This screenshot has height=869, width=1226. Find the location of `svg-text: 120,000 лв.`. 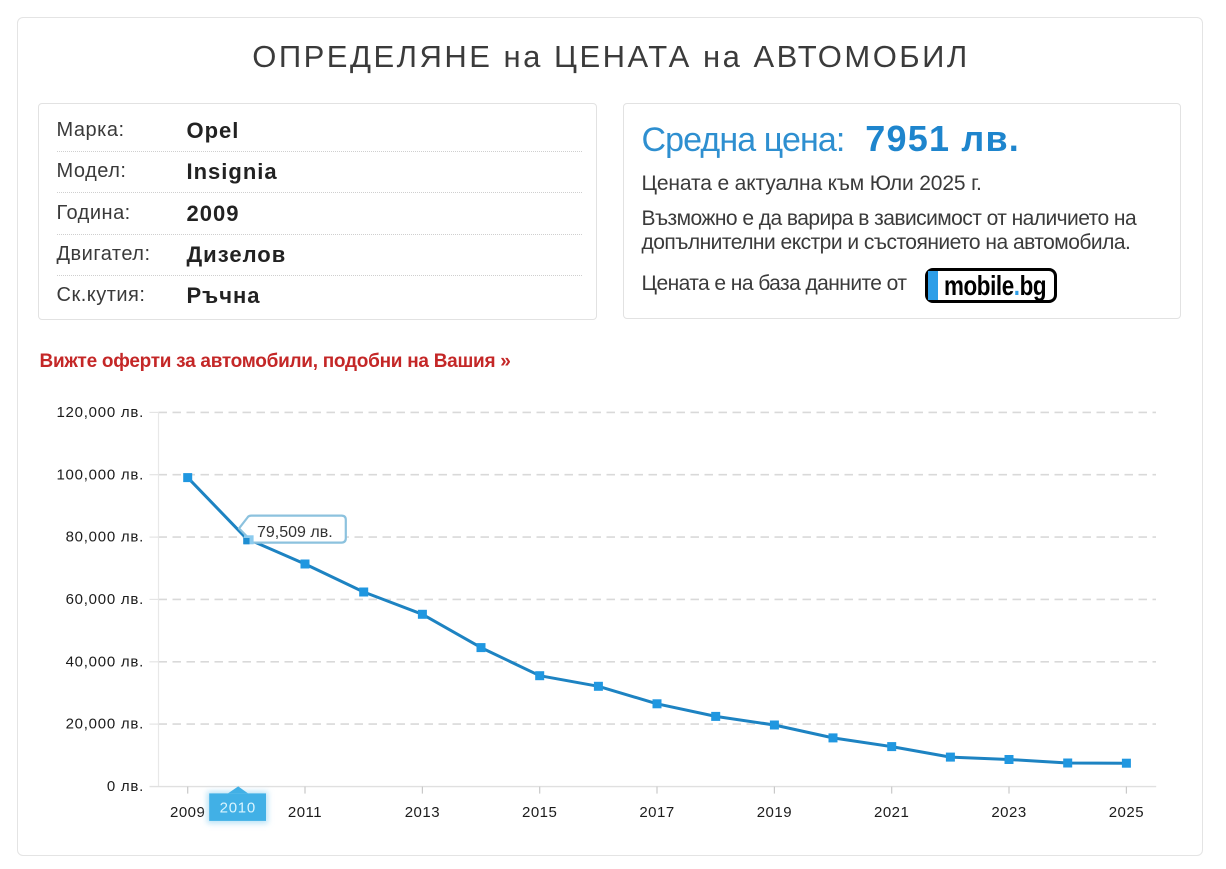

svg-text: 120,000 лв. is located at coordinates (100, 412).